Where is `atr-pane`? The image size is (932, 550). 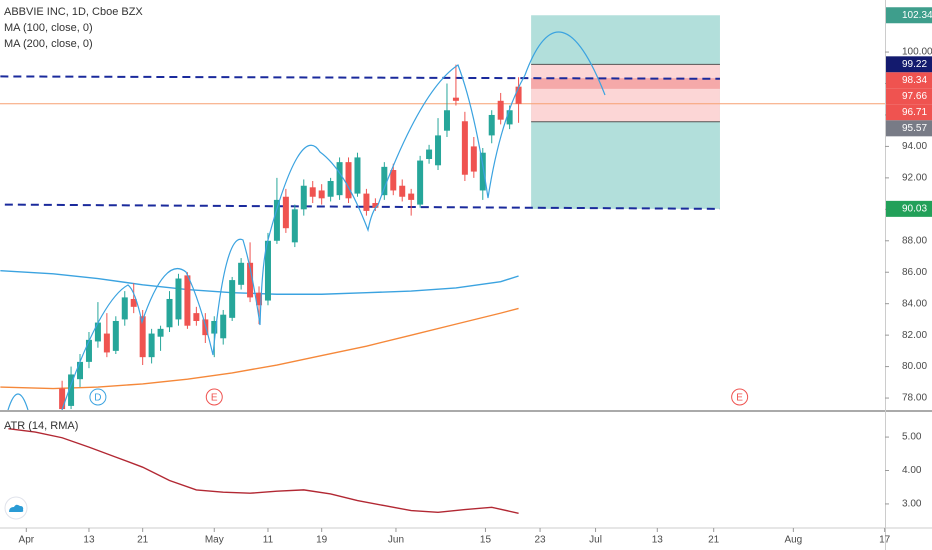
atr-pane is located at coordinates (263, 471).